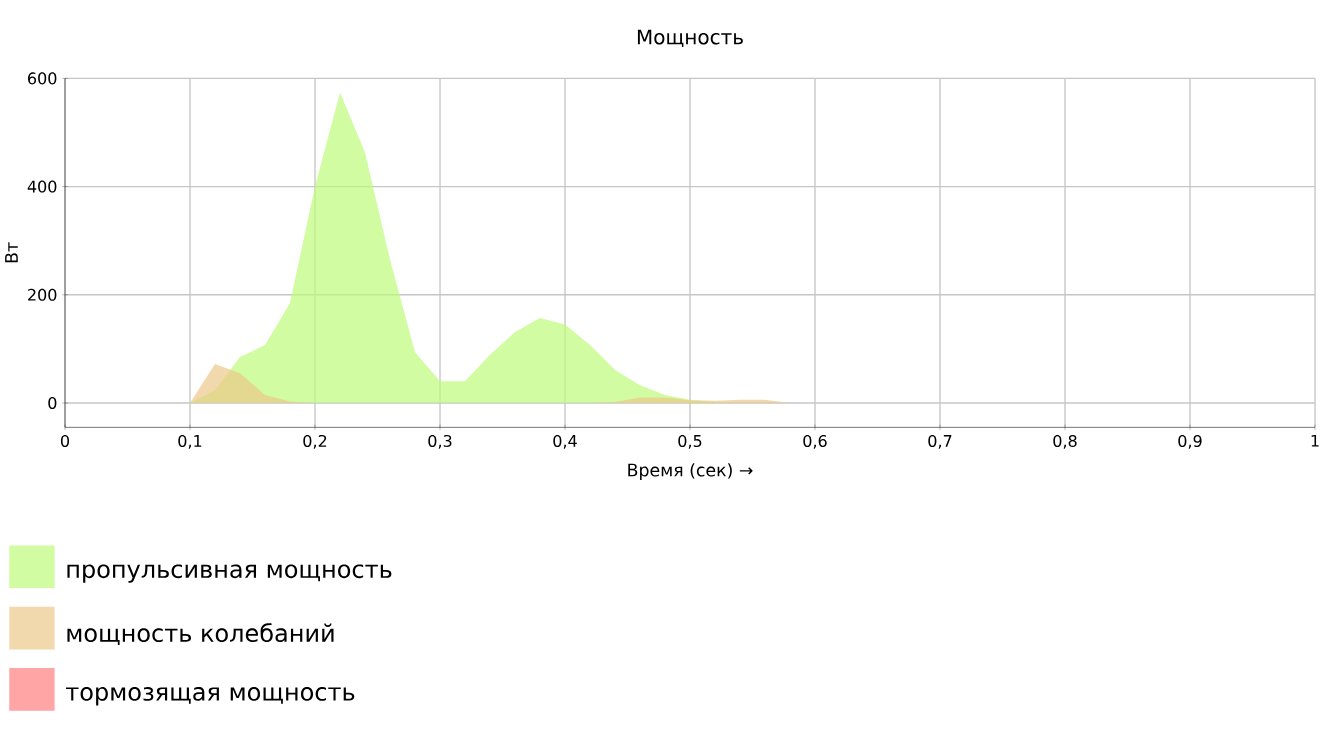 The image size is (1330, 744). I want to click on y-tick-label: 600, so click(42, 78).